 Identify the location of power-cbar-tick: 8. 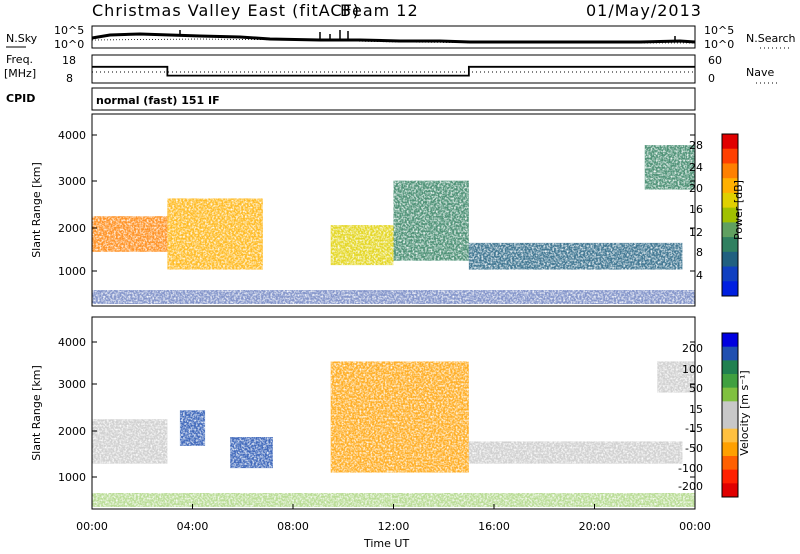
(699, 252).